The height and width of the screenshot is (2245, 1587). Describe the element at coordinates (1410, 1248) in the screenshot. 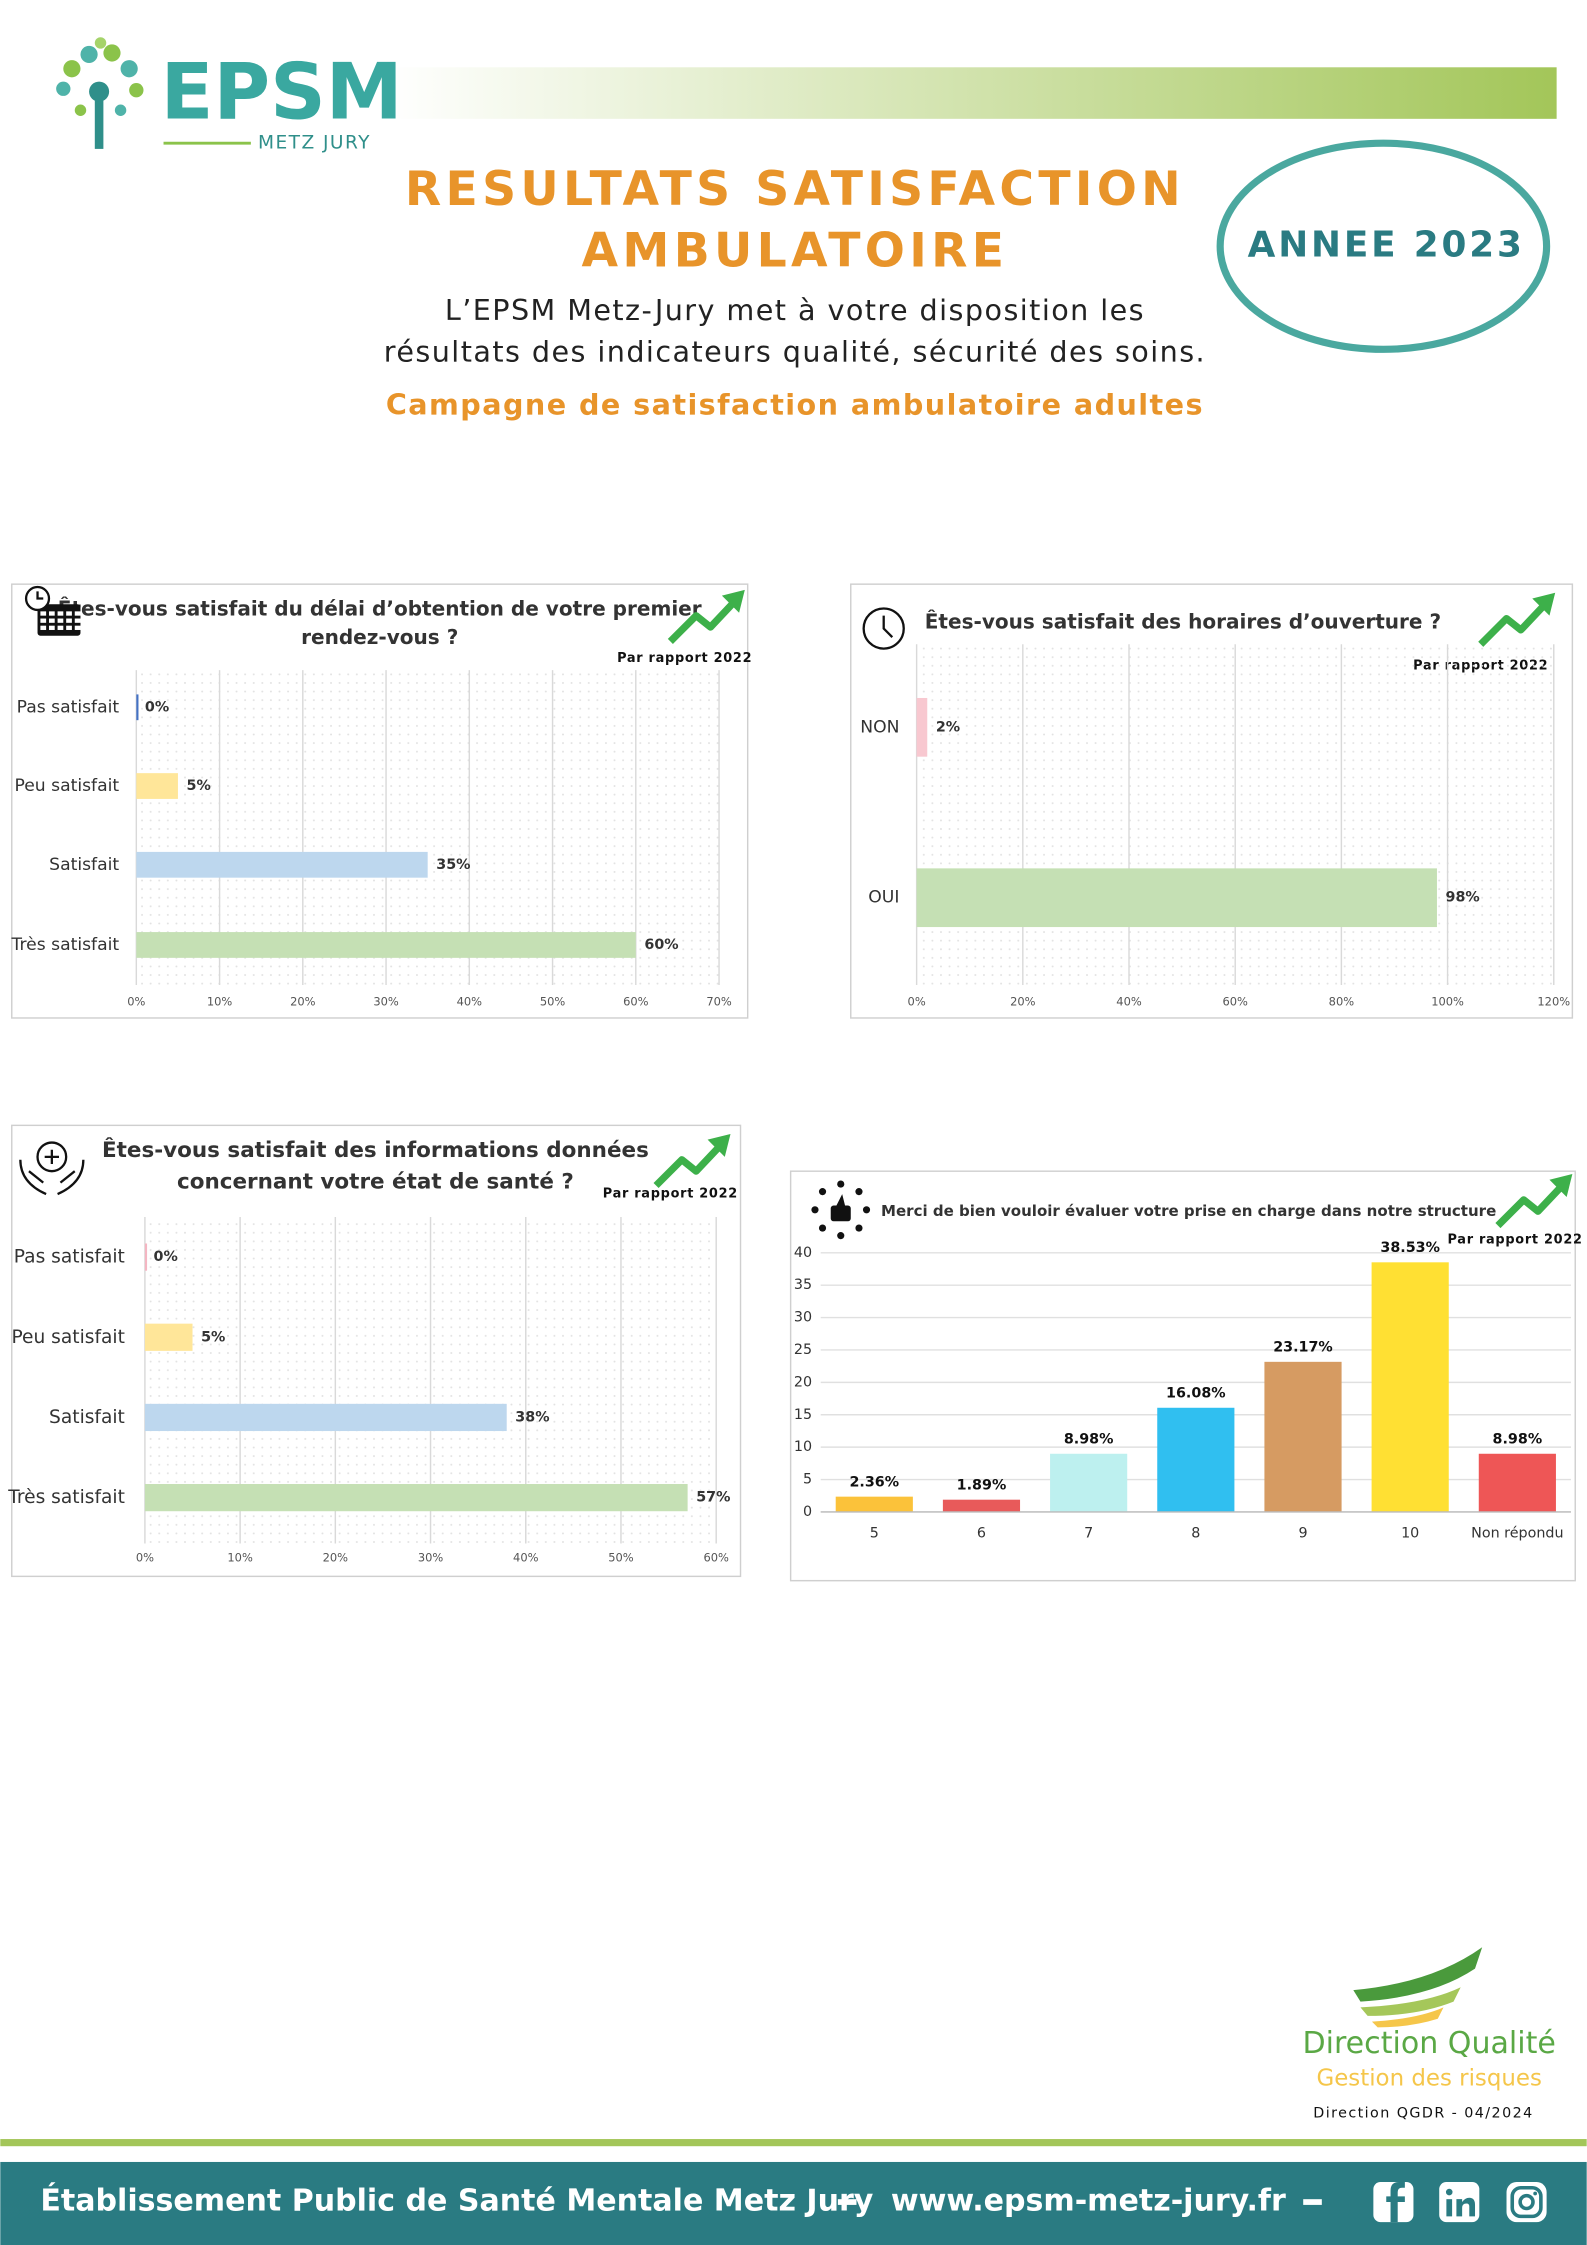

I see `value-label: 38.53%` at that location.